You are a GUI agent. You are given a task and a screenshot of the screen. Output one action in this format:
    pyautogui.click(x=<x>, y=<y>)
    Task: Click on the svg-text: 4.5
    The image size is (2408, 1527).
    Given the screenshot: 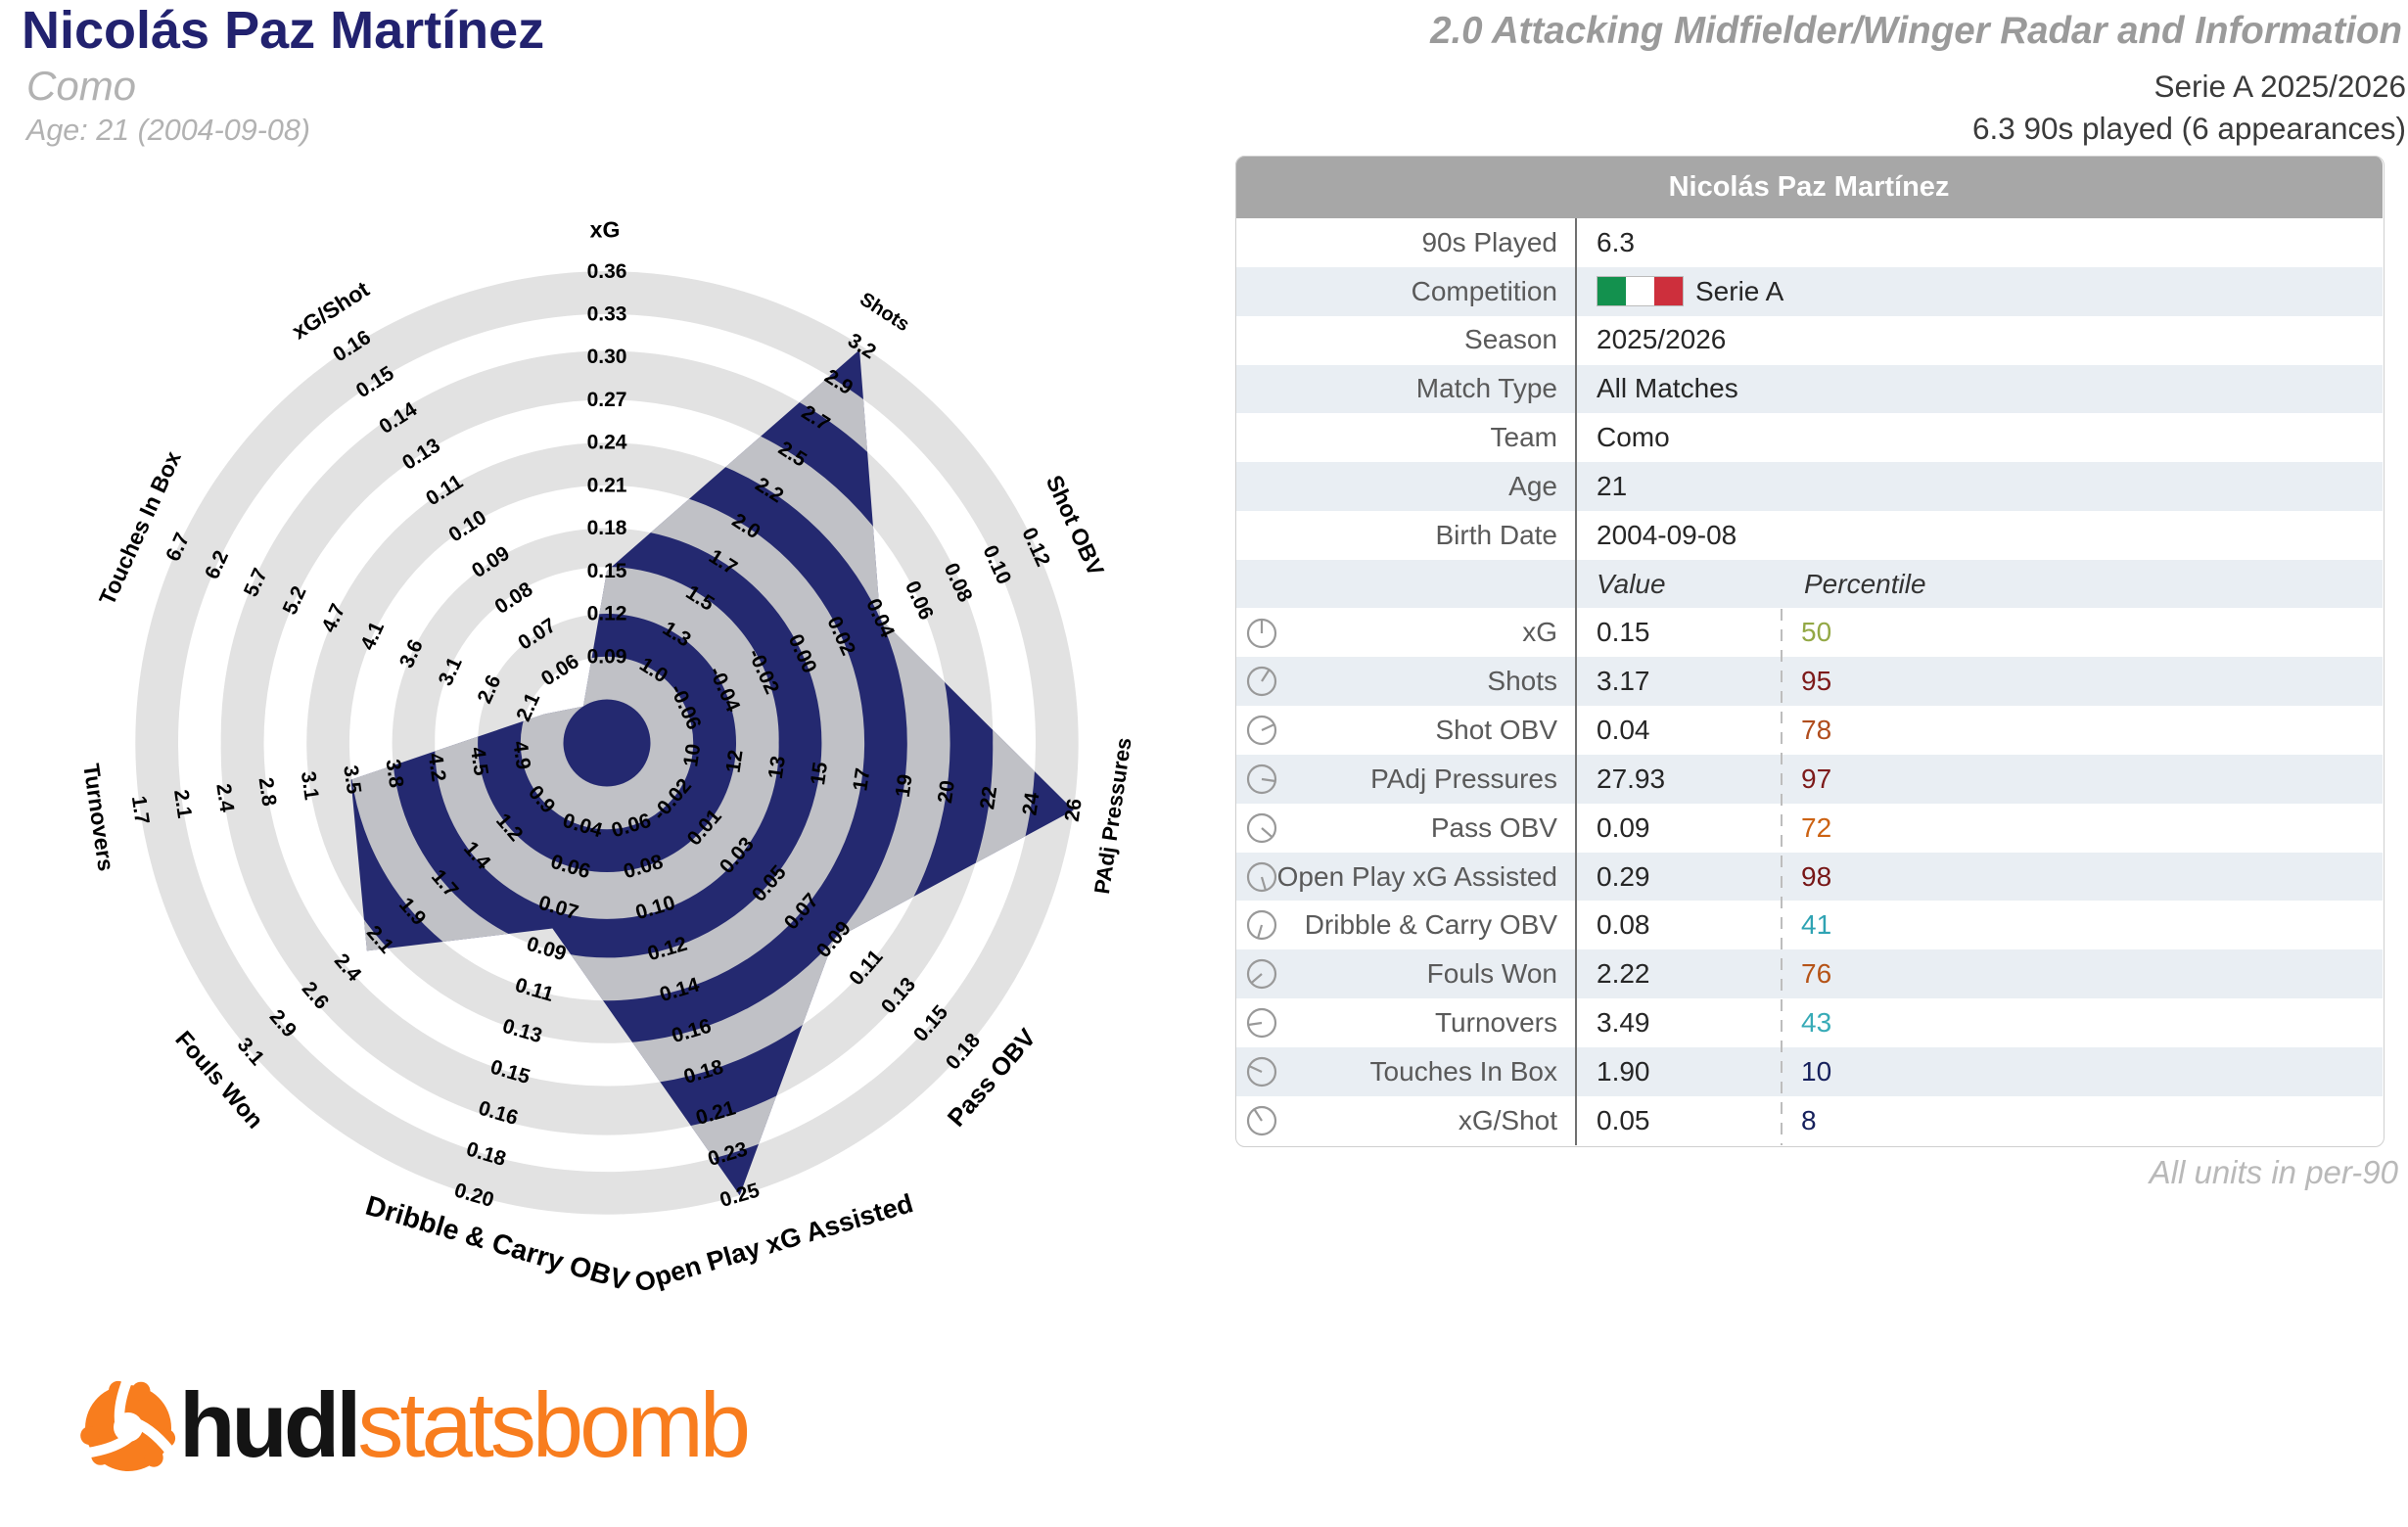 What is the action you would take?
    pyautogui.click(x=479, y=761)
    